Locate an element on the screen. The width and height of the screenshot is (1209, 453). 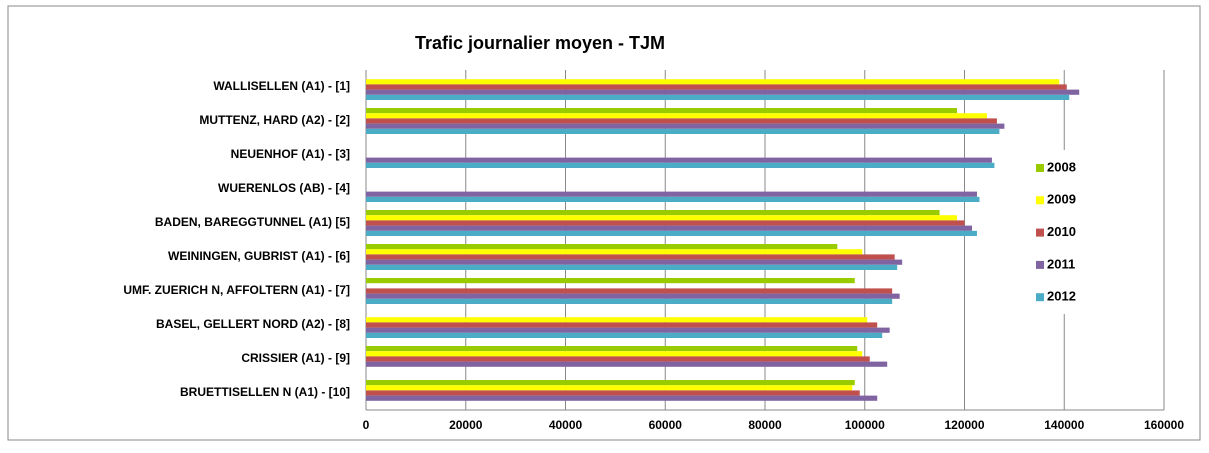
y-tick-label: BASEL, GELLERT NORD (A2) - [8] is located at coordinates (253, 324).